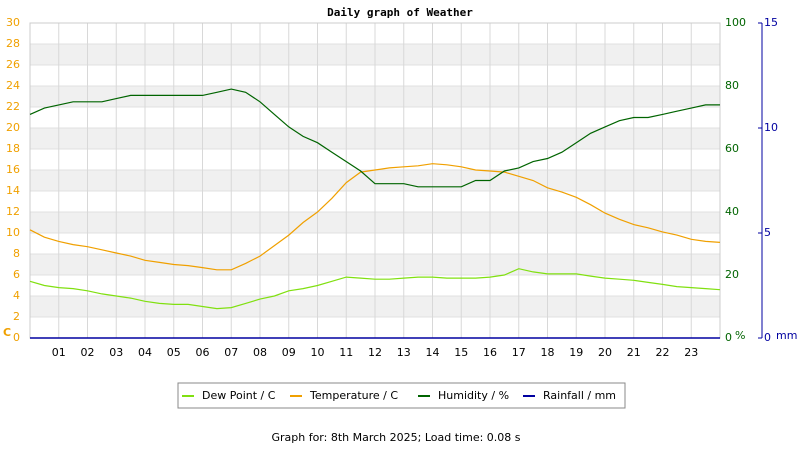 This screenshot has height=450, width=800. What do you see at coordinates (13, 232) in the screenshot?
I see `y-tick-label: 10` at bounding box center [13, 232].